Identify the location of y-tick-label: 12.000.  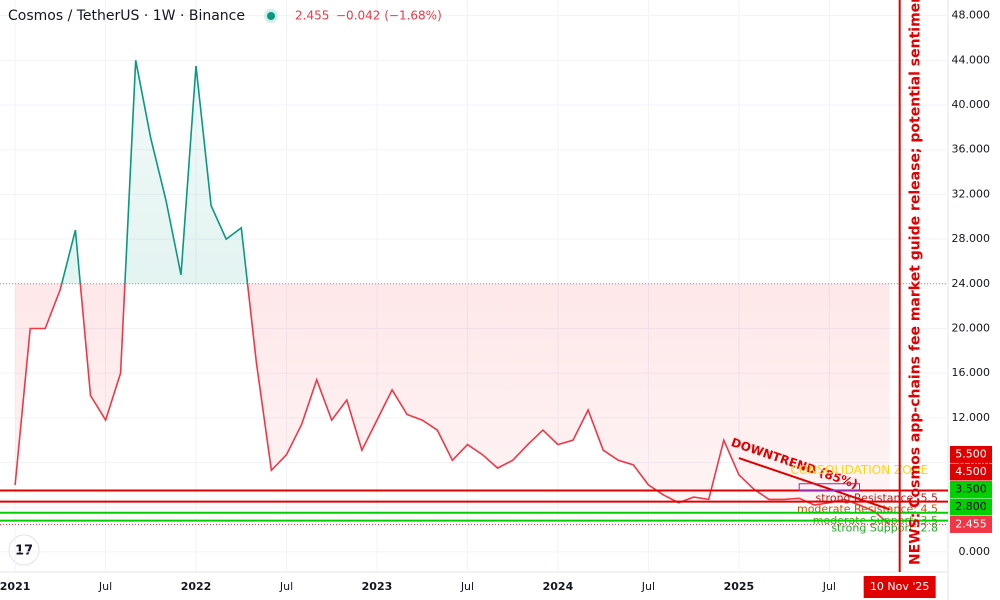
(971, 417).